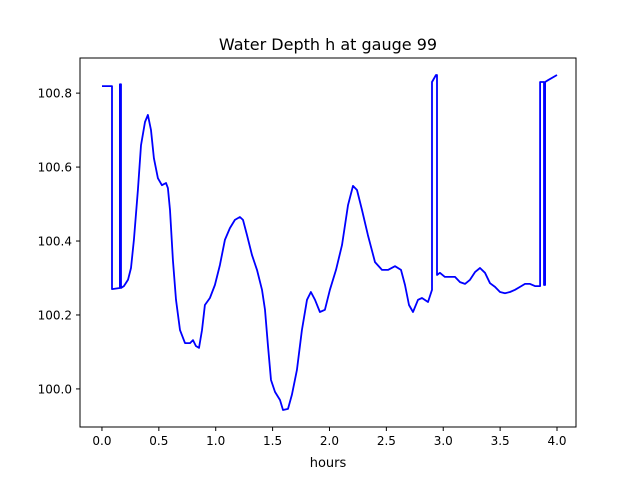  What do you see at coordinates (500, 441) in the screenshot?
I see `x-tick-label: 3.5` at bounding box center [500, 441].